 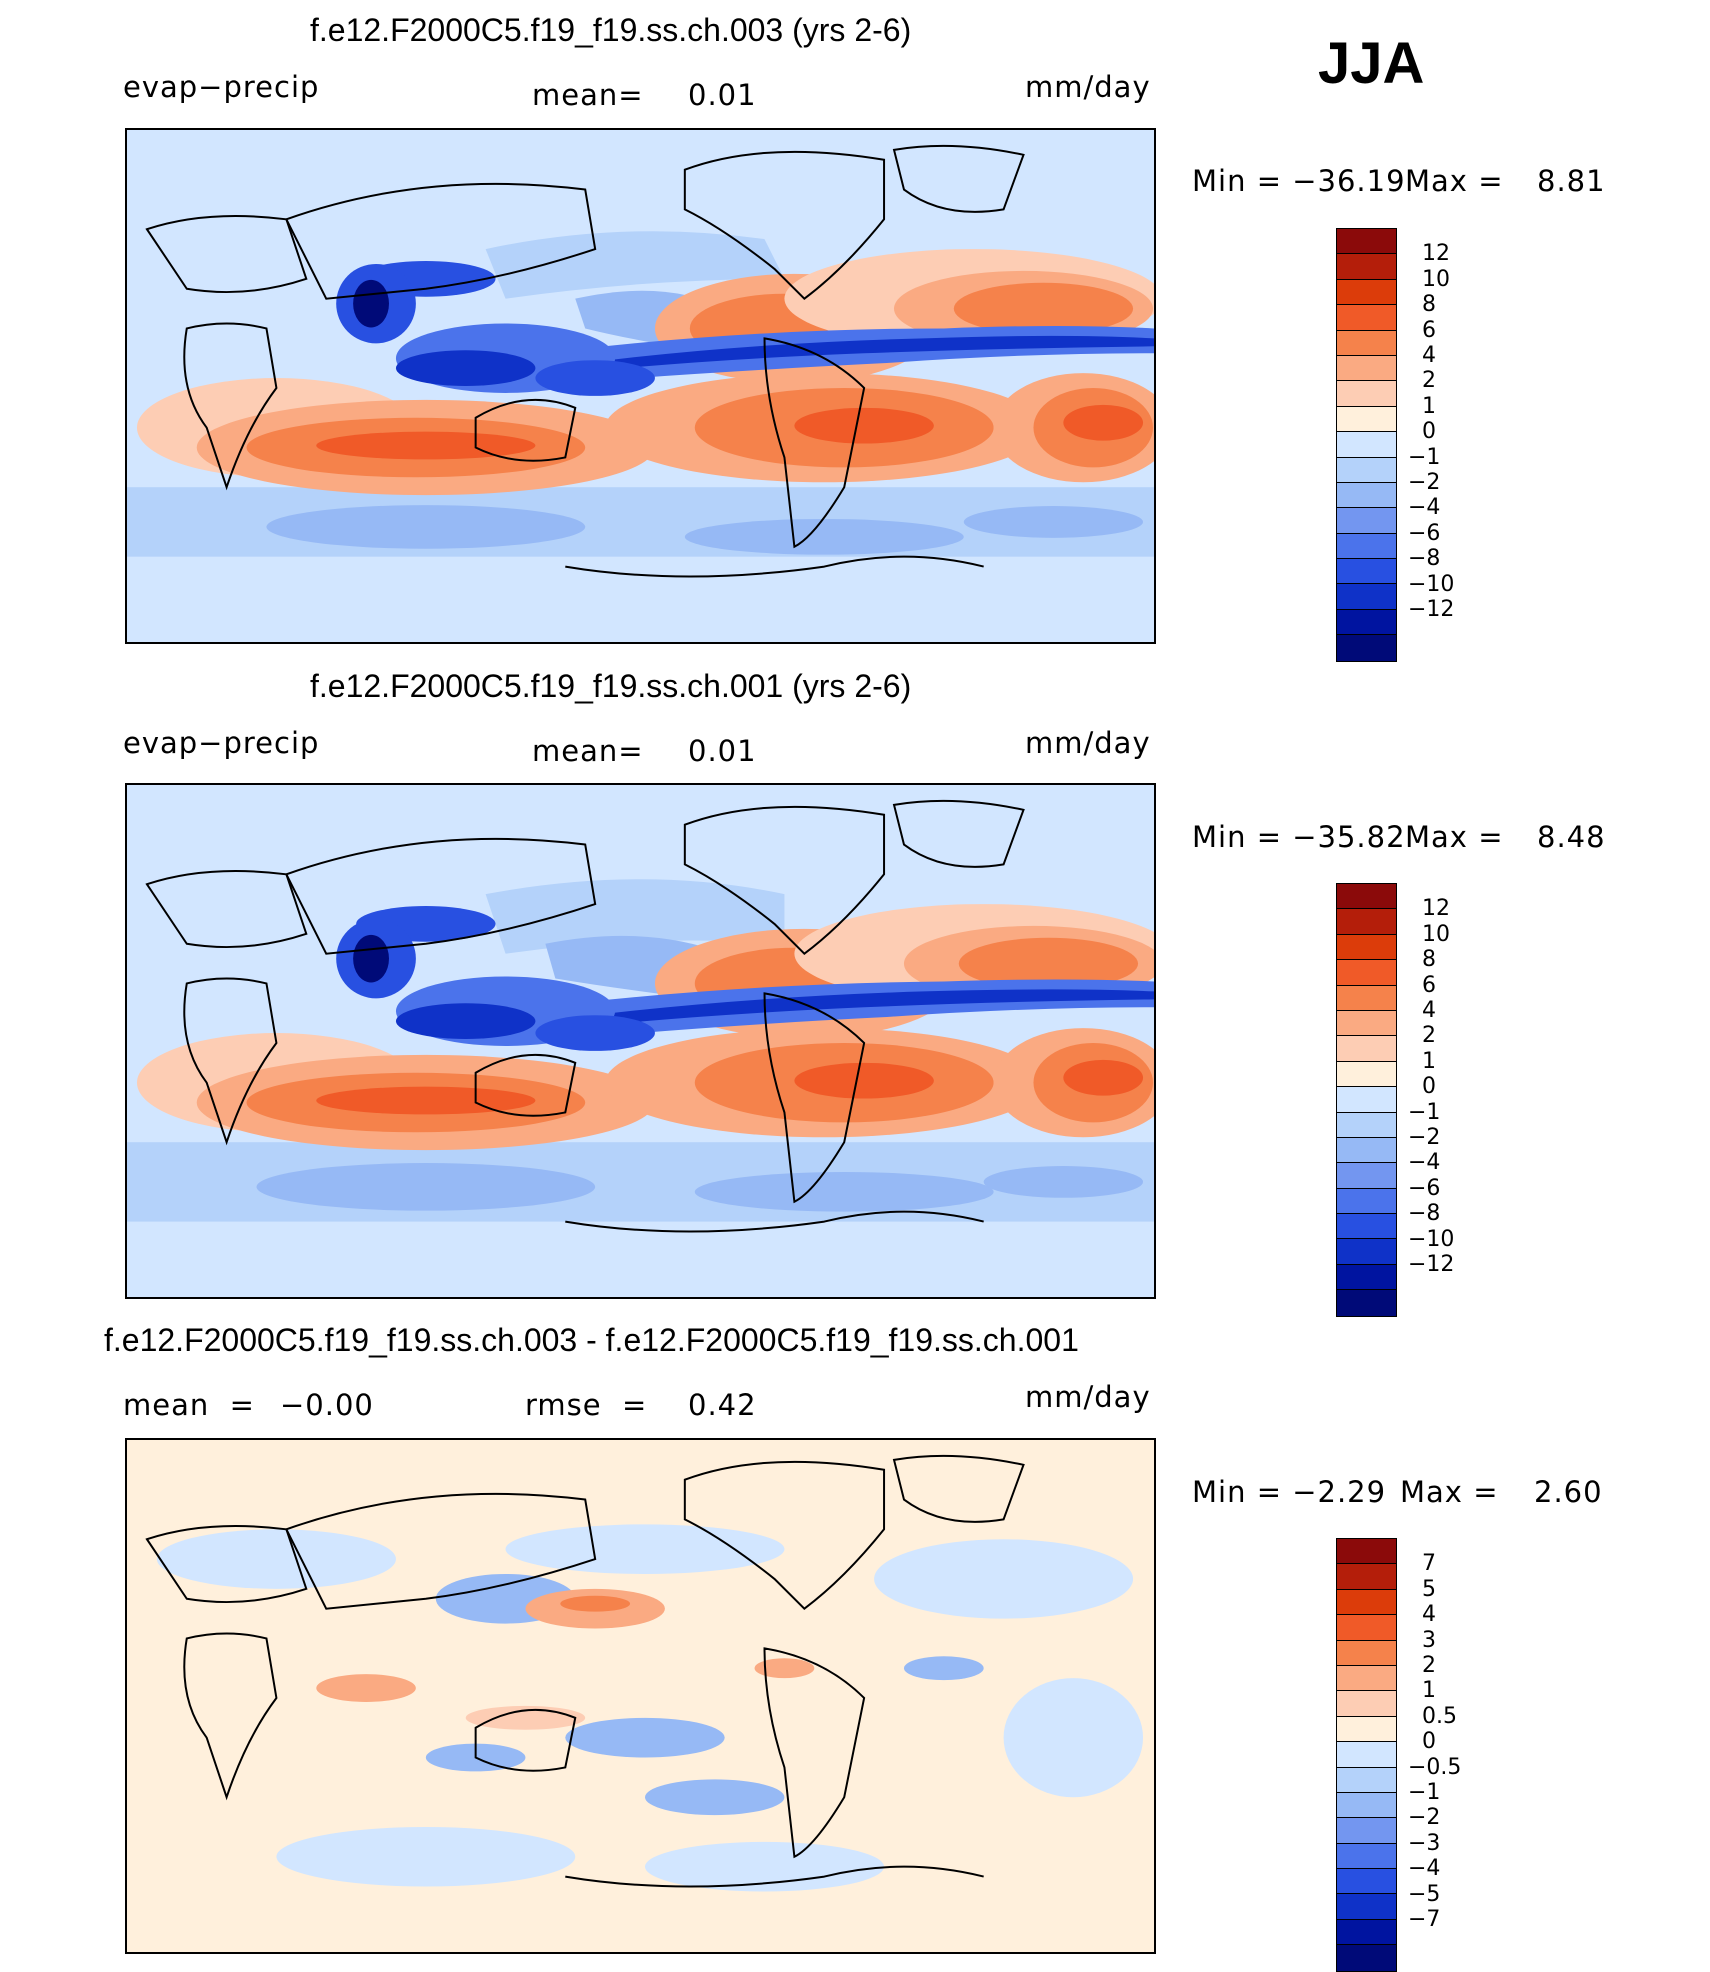 What do you see at coordinates (1299, 837) in the screenshot?
I see `panel-2-min-label: Min = −35.82` at bounding box center [1299, 837].